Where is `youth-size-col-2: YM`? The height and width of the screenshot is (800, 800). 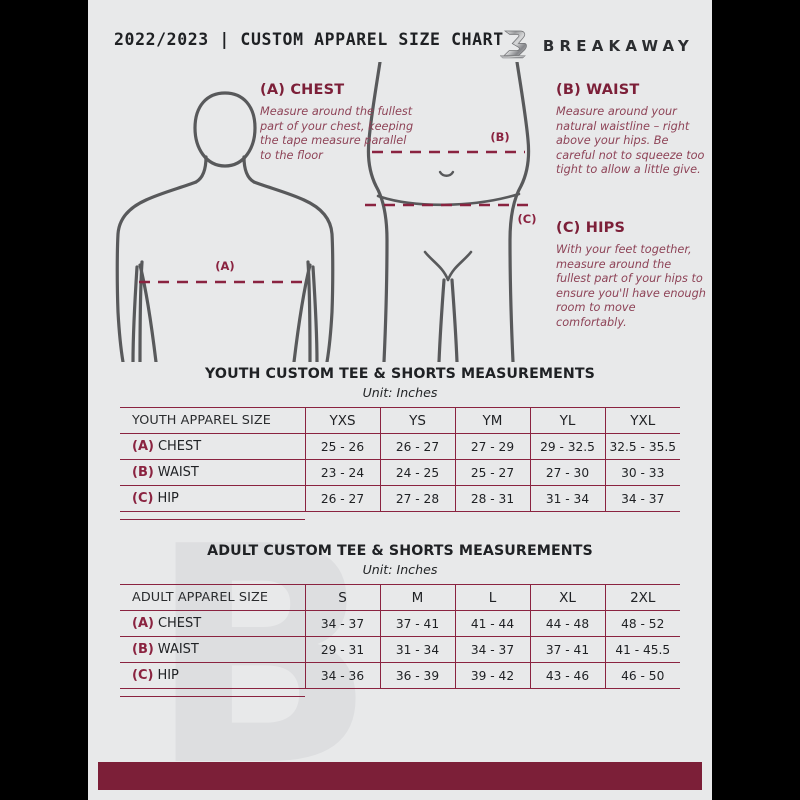
youth-size-col-2: YM is located at coordinates (492, 420).